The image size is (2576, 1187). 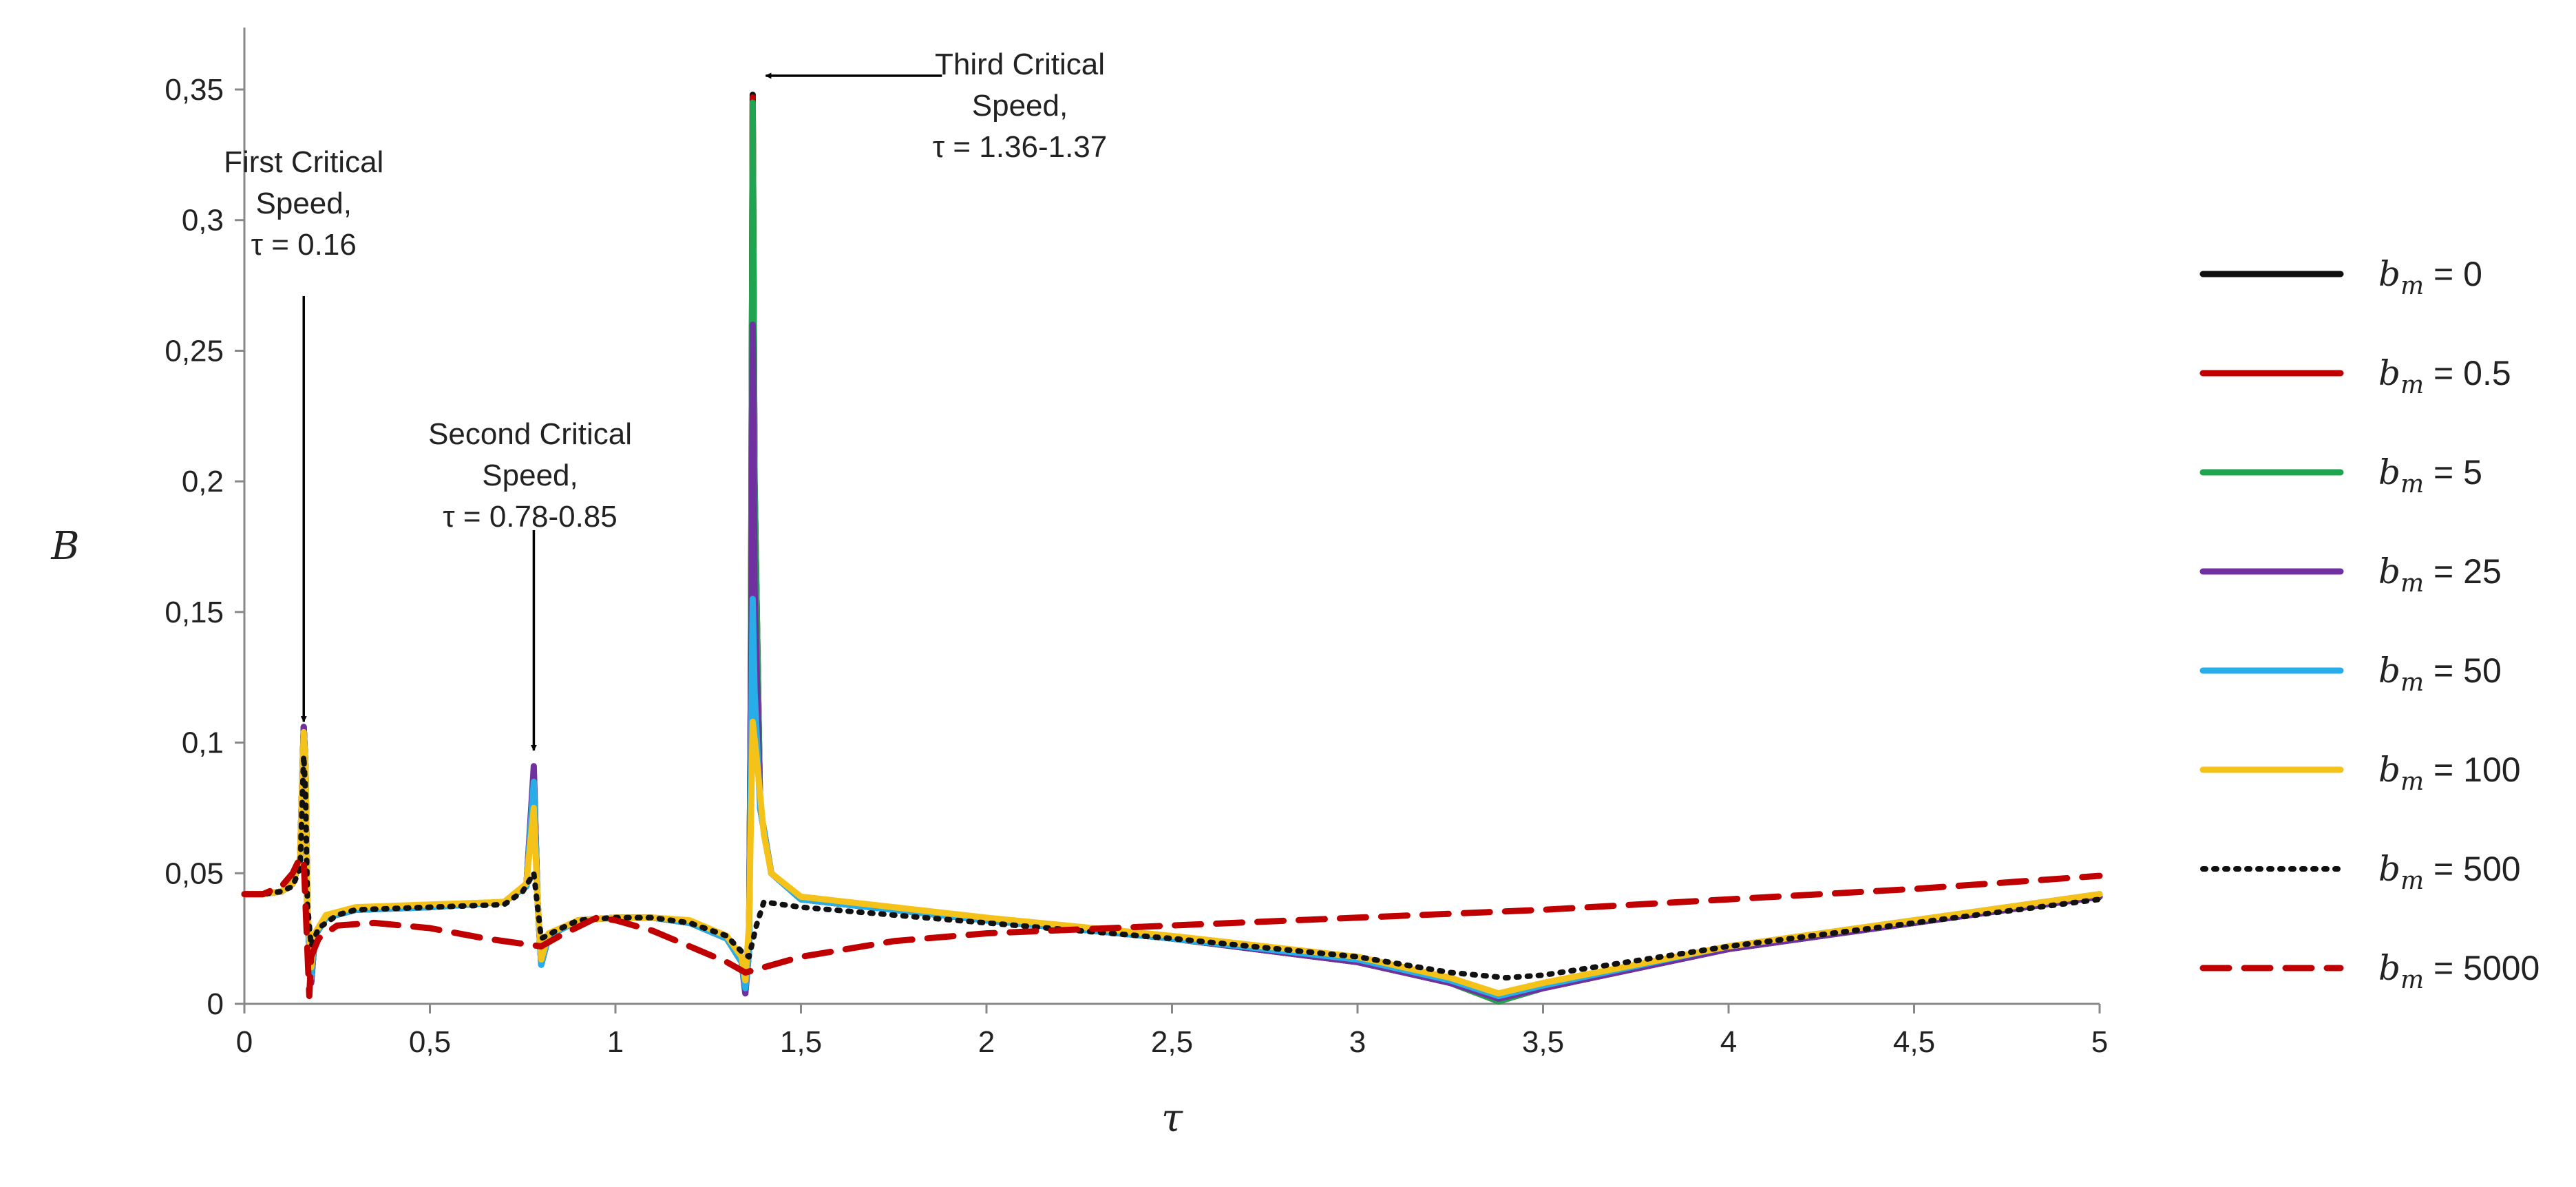 What do you see at coordinates (304, 162) in the screenshot?
I see `annotation-text: First Critical` at bounding box center [304, 162].